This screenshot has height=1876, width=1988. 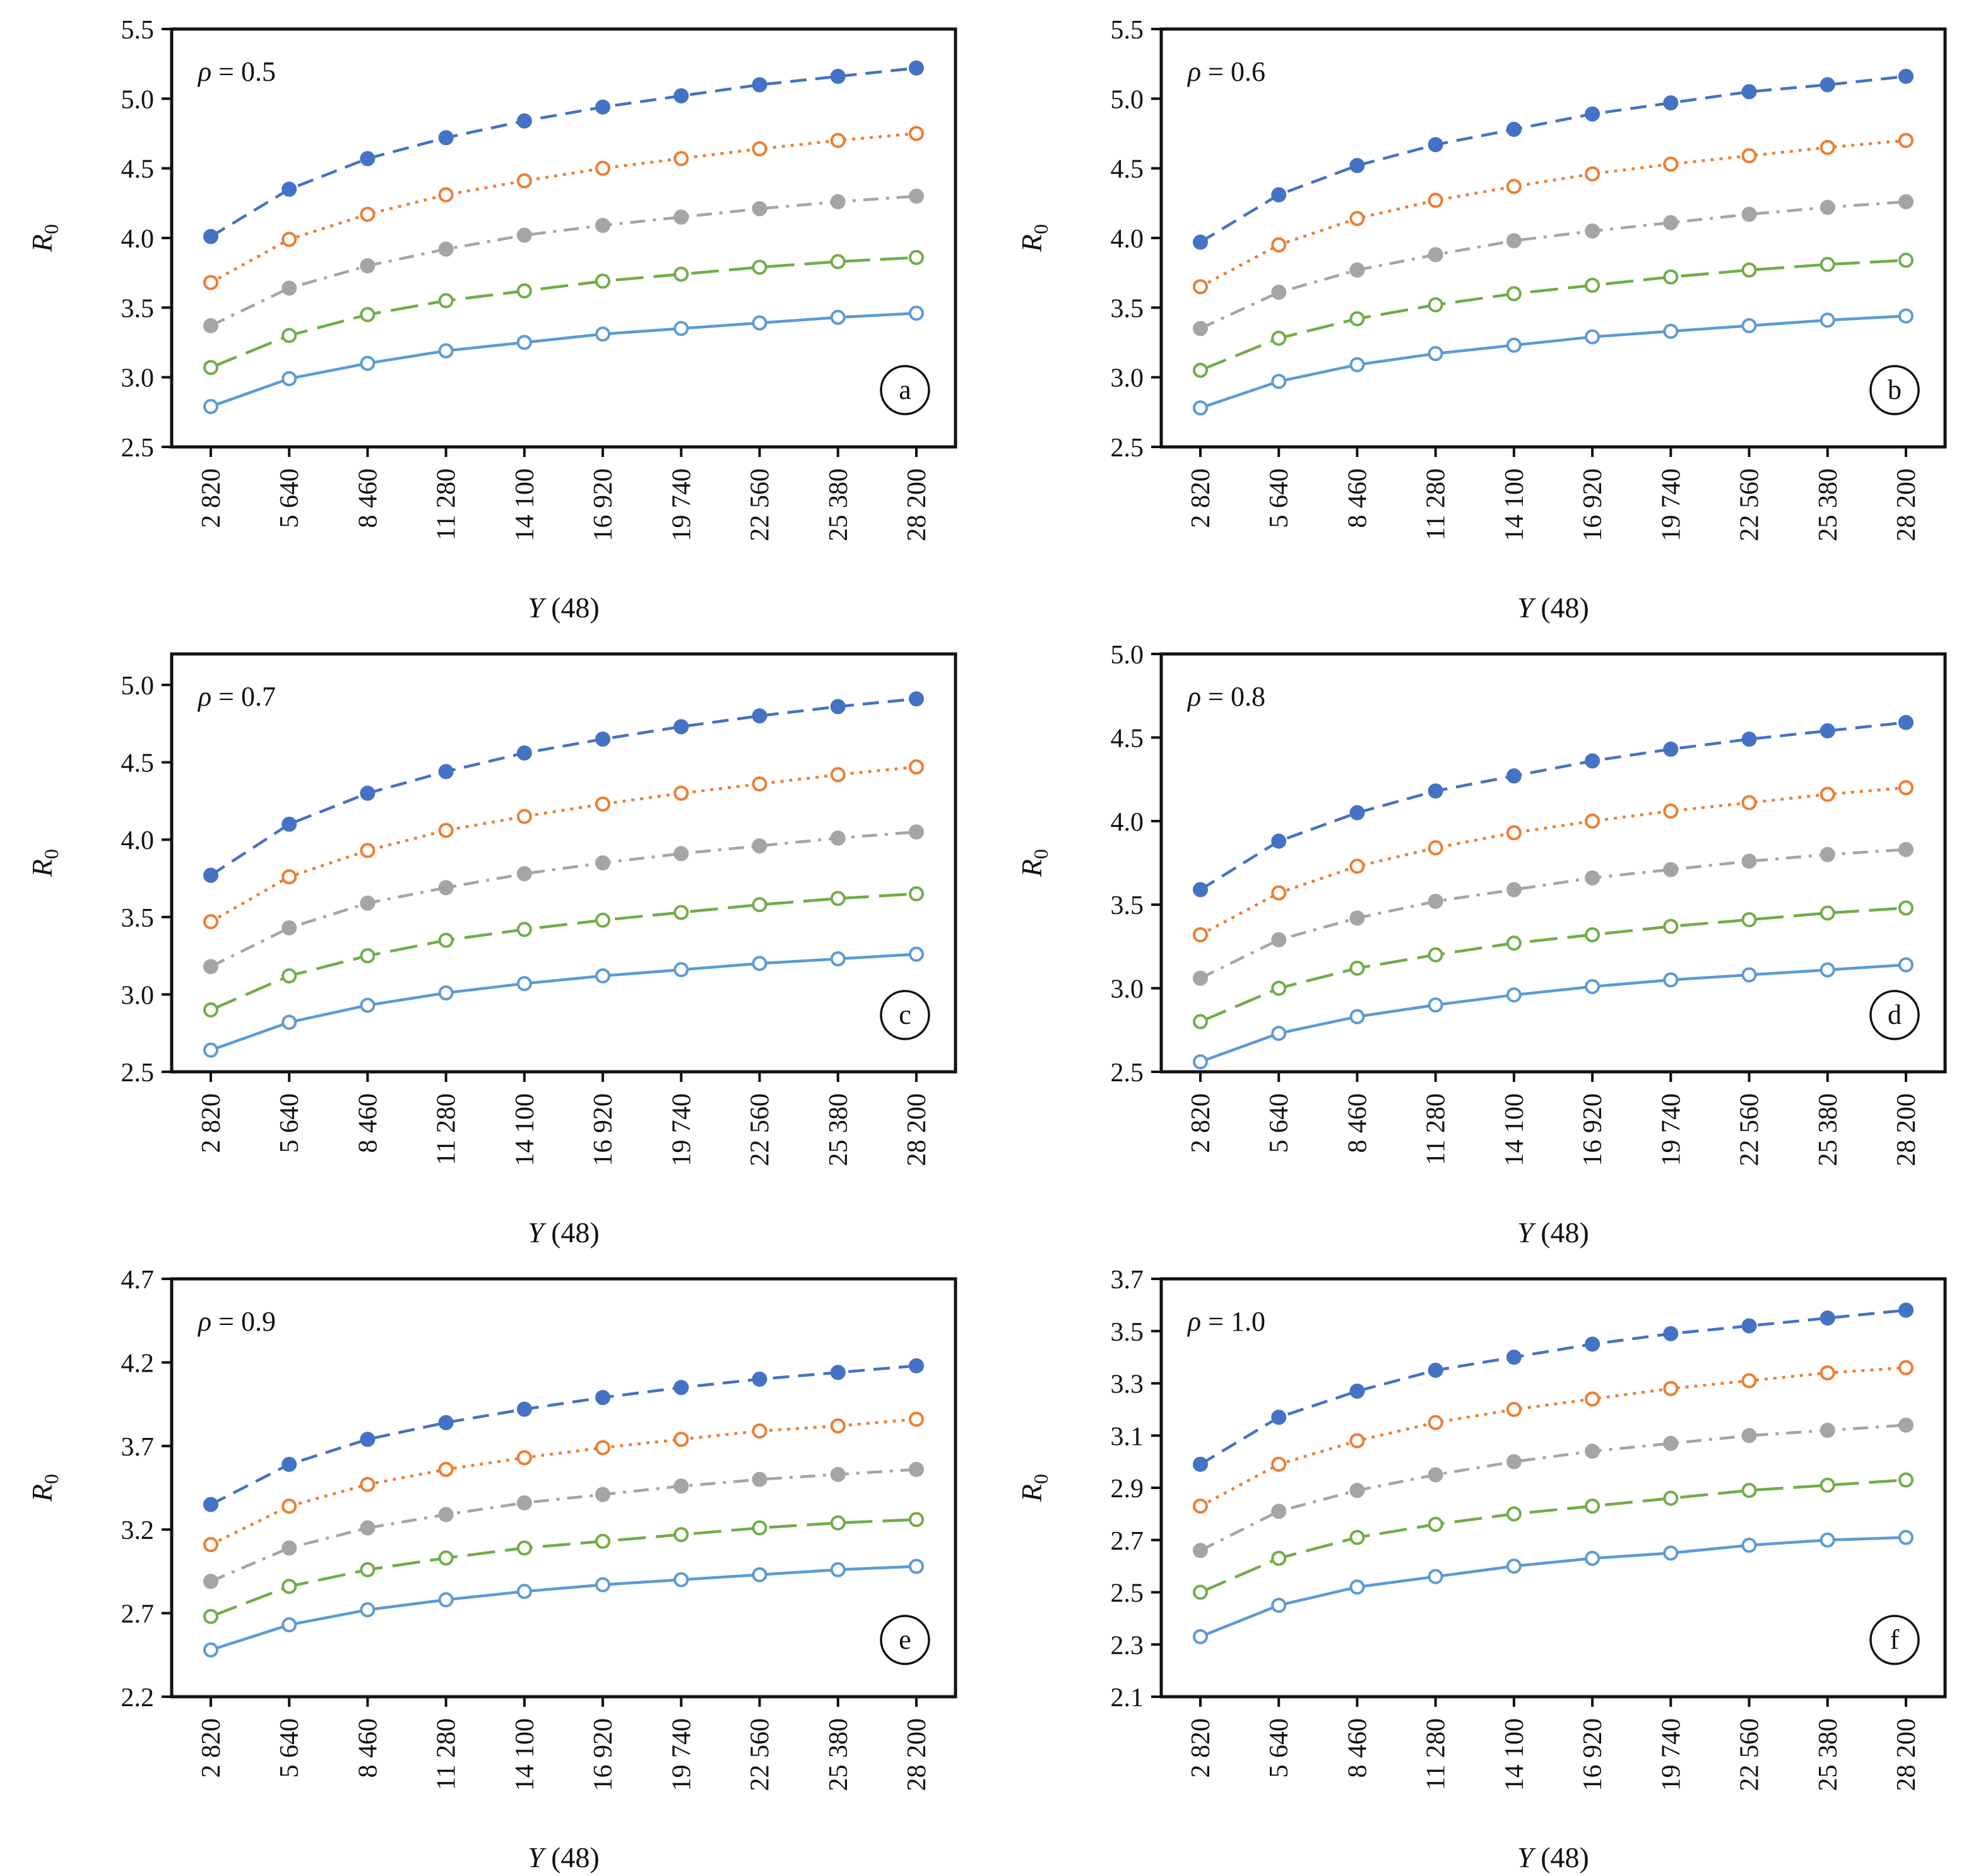 I want to click on panel-label: b, so click(x=1895, y=390).